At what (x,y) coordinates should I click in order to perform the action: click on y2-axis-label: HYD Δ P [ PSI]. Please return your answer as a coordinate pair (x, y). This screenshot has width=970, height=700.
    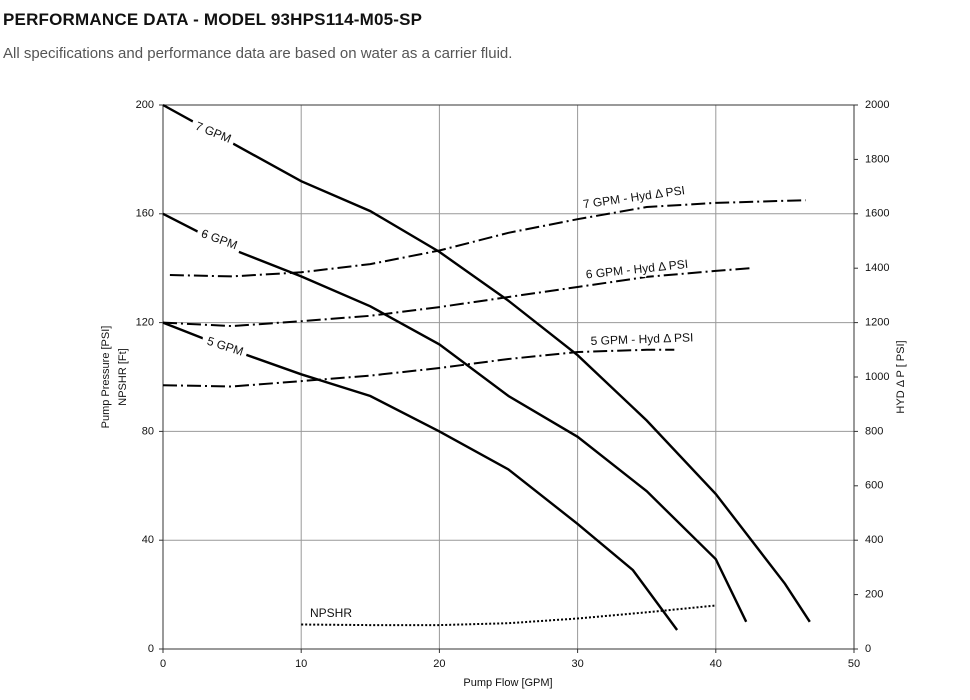
    Looking at the image, I should click on (901, 376).